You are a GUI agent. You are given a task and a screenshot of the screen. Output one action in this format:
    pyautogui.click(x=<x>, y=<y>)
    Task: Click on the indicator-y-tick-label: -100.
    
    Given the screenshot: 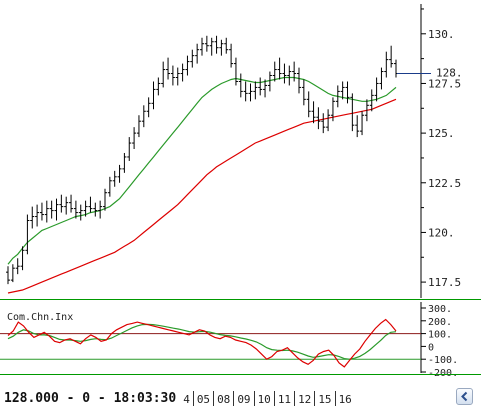 What is the action you would take?
    pyautogui.click(x=443, y=360)
    